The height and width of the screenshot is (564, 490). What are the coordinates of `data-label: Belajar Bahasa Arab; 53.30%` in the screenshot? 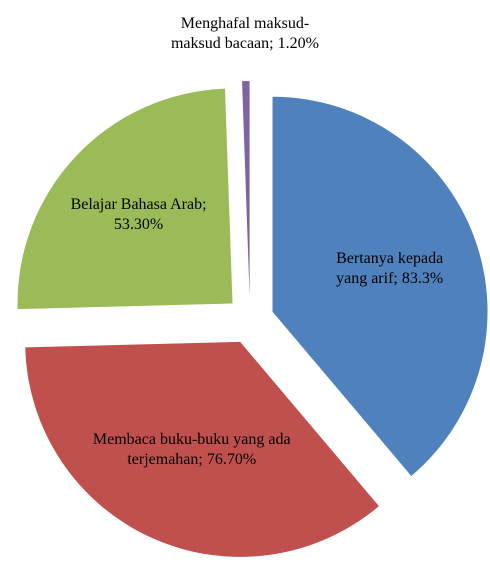 It's located at (138, 215).